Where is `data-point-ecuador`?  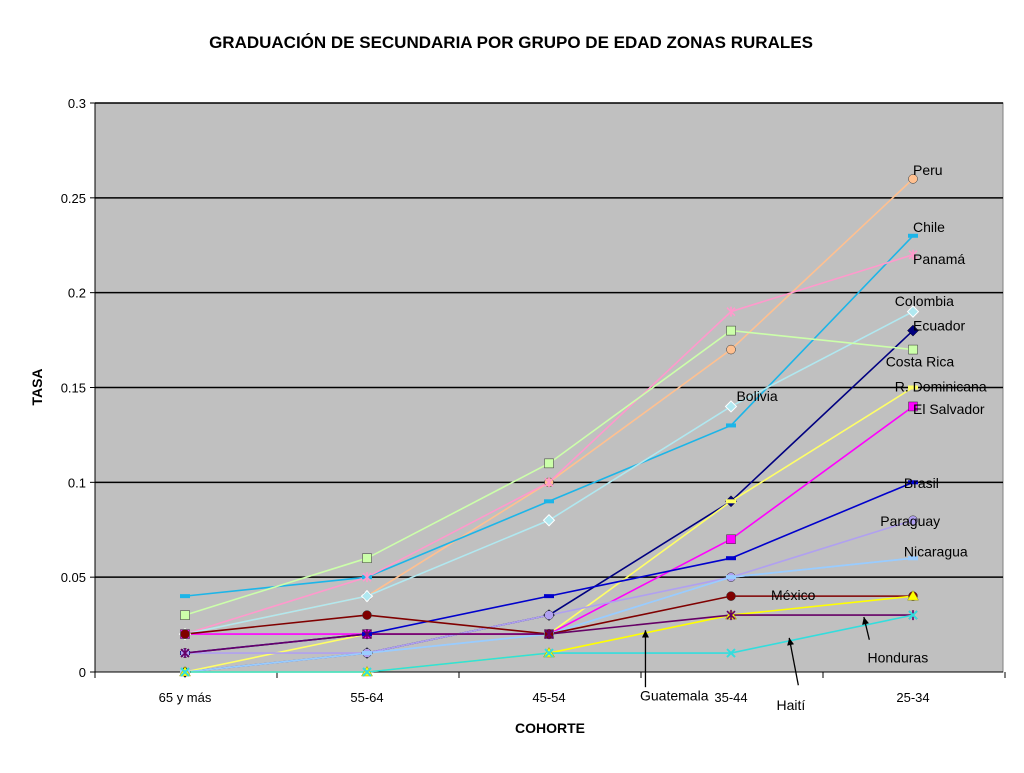 data-point-ecuador is located at coordinates (913, 330).